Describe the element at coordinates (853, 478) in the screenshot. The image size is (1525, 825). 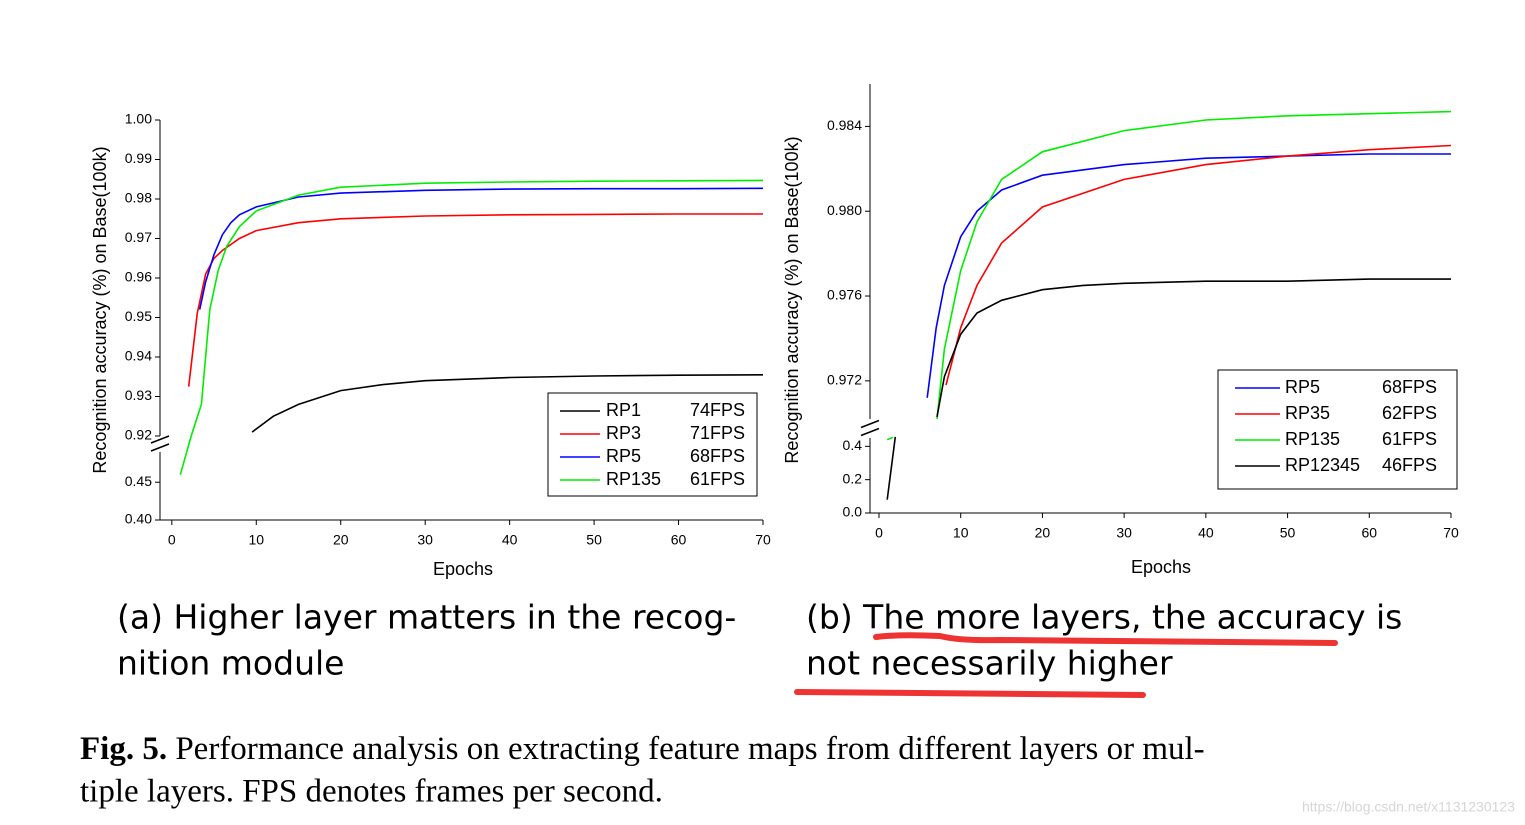
I see `y-tick-label: 0.2` at that location.